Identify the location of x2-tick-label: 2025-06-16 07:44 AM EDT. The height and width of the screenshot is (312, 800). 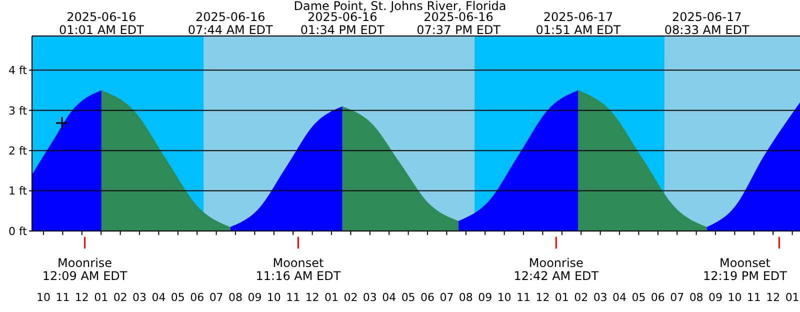
(230, 23).